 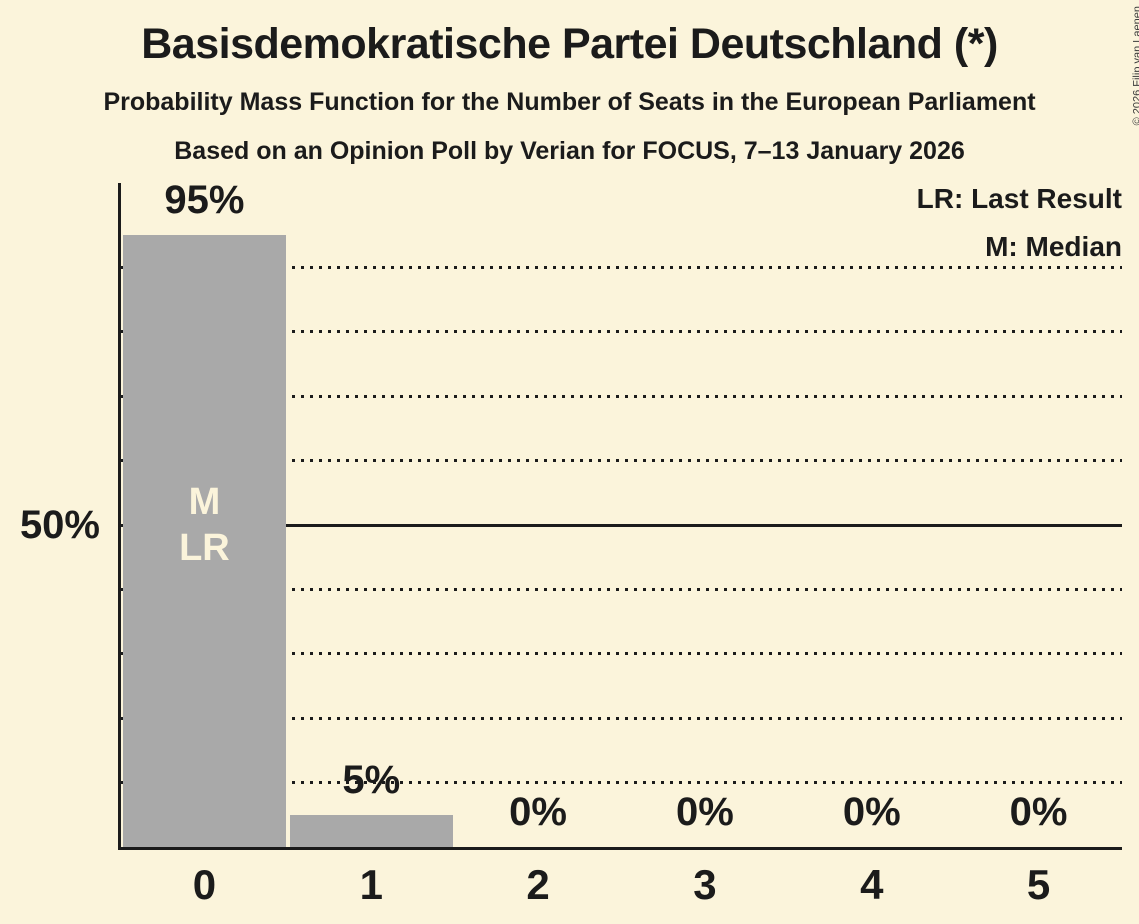 I want to click on x-tick-label-3: 3, so click(x=705, y=884).